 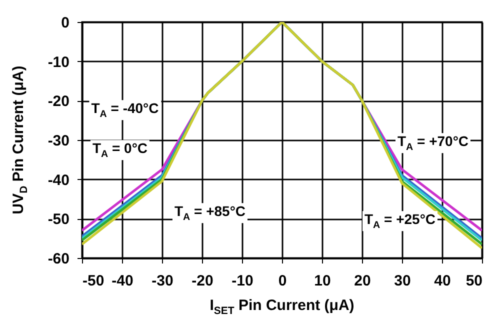 I want to click on y-tick-label: -40, so click(x=59, y=180).